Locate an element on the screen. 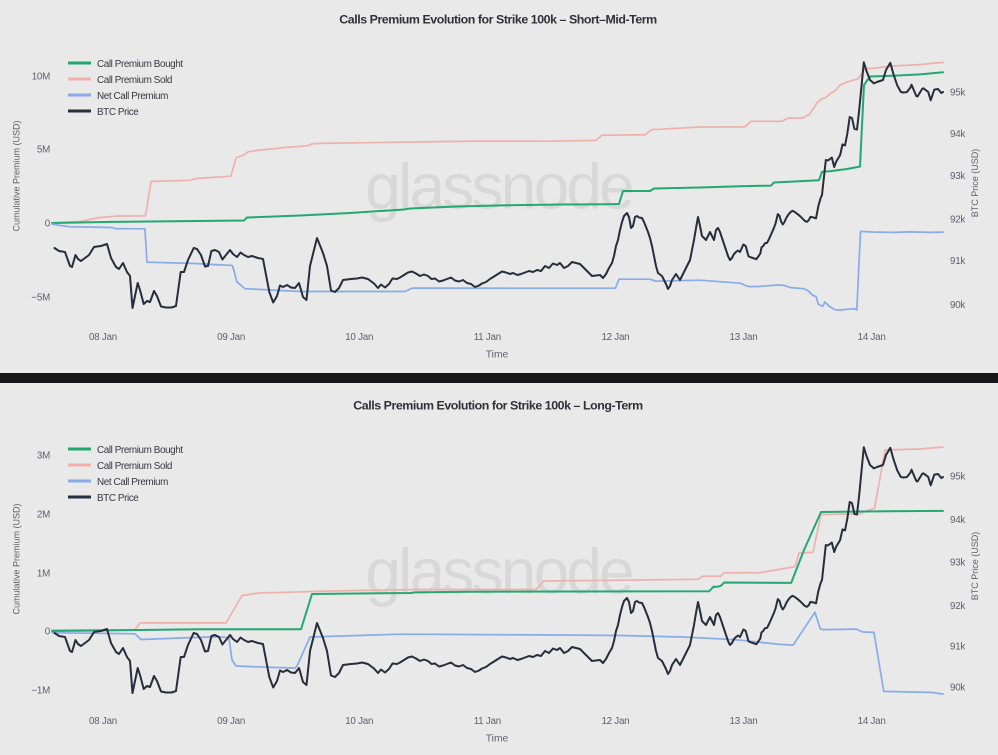  svg-text: 10M is located at coordinates (41, 77).